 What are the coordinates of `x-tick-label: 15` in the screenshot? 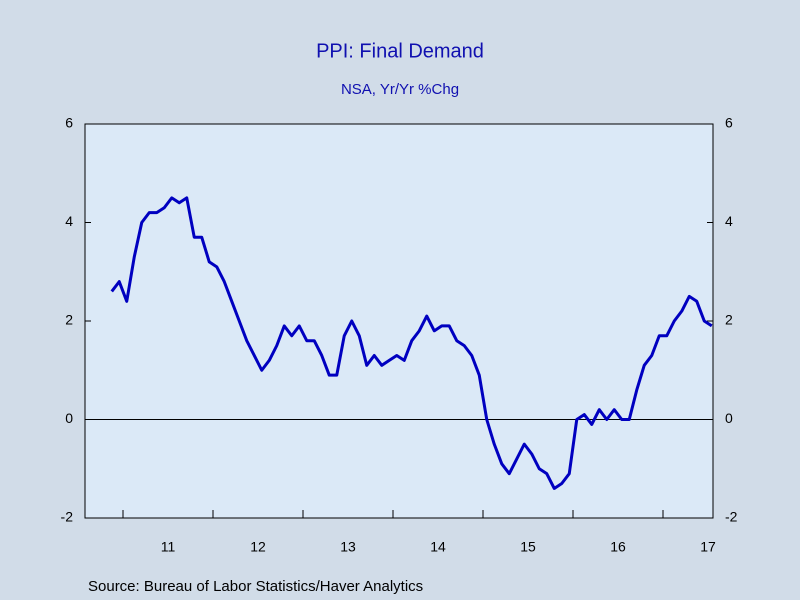 It's located at (528, 547).